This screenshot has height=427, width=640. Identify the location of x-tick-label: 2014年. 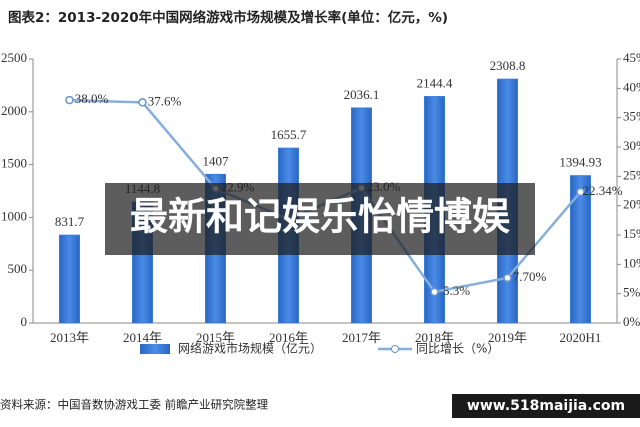
(142, 337).